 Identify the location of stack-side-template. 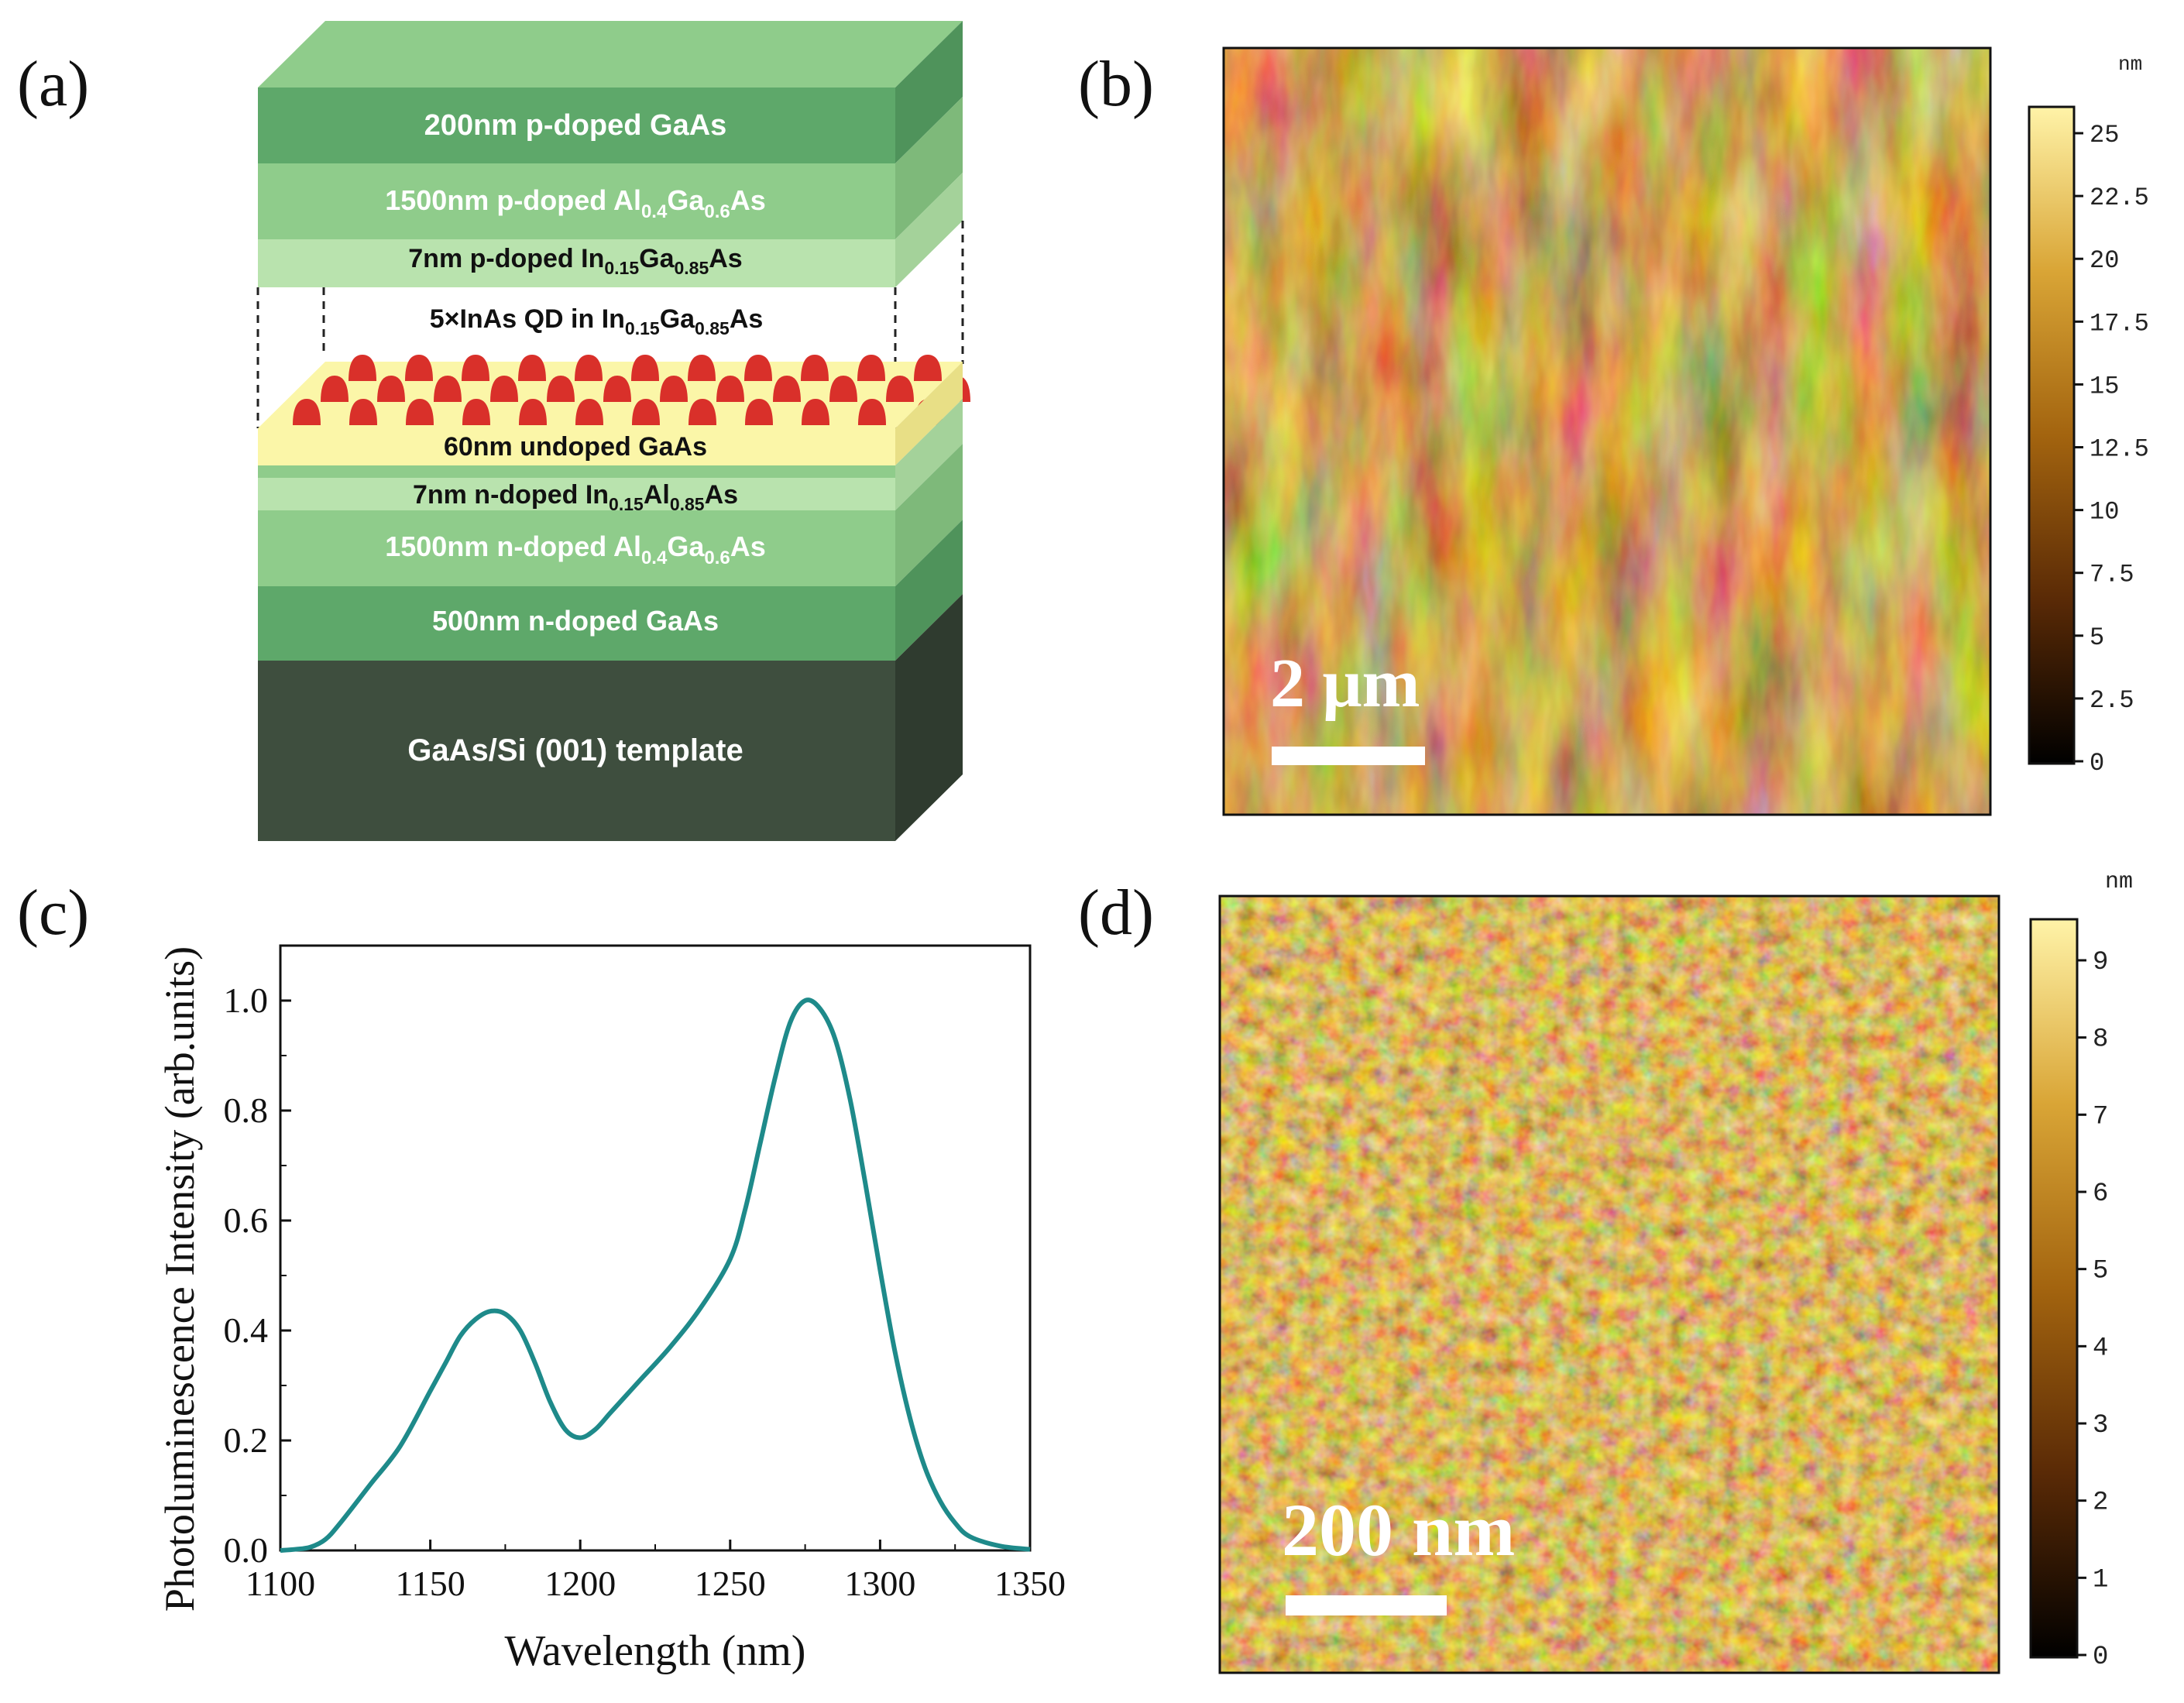
(929, 717).